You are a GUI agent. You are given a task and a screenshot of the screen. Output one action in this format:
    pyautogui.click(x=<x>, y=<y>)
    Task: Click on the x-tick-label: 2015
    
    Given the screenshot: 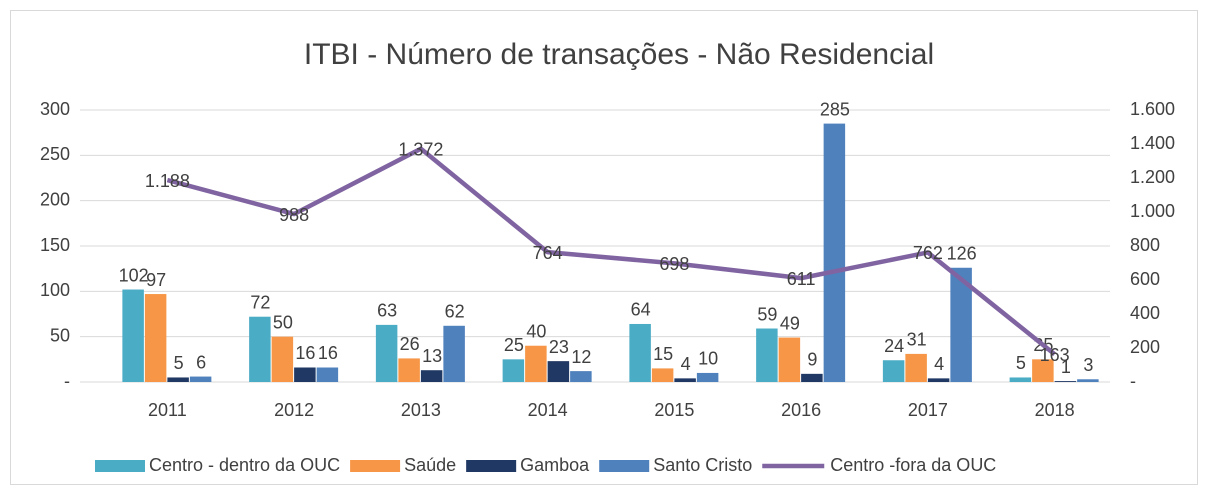 What is the action you would take?
    pyautogui.click(x=674, y=410)
    